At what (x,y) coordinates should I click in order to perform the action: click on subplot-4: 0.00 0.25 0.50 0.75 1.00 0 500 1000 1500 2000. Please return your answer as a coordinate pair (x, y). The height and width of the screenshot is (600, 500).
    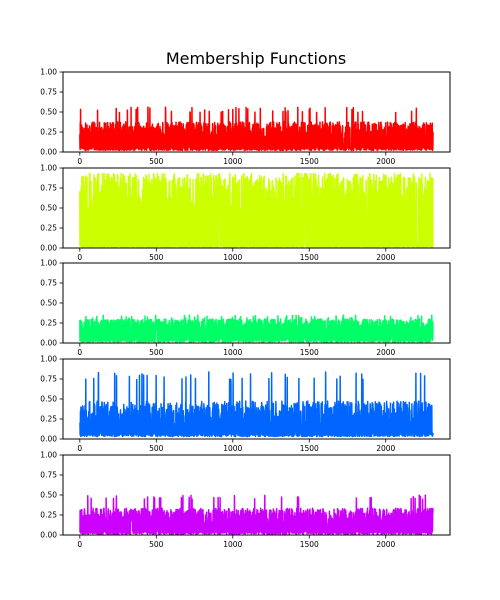
    Looking at the image, I should click on (245, 404).